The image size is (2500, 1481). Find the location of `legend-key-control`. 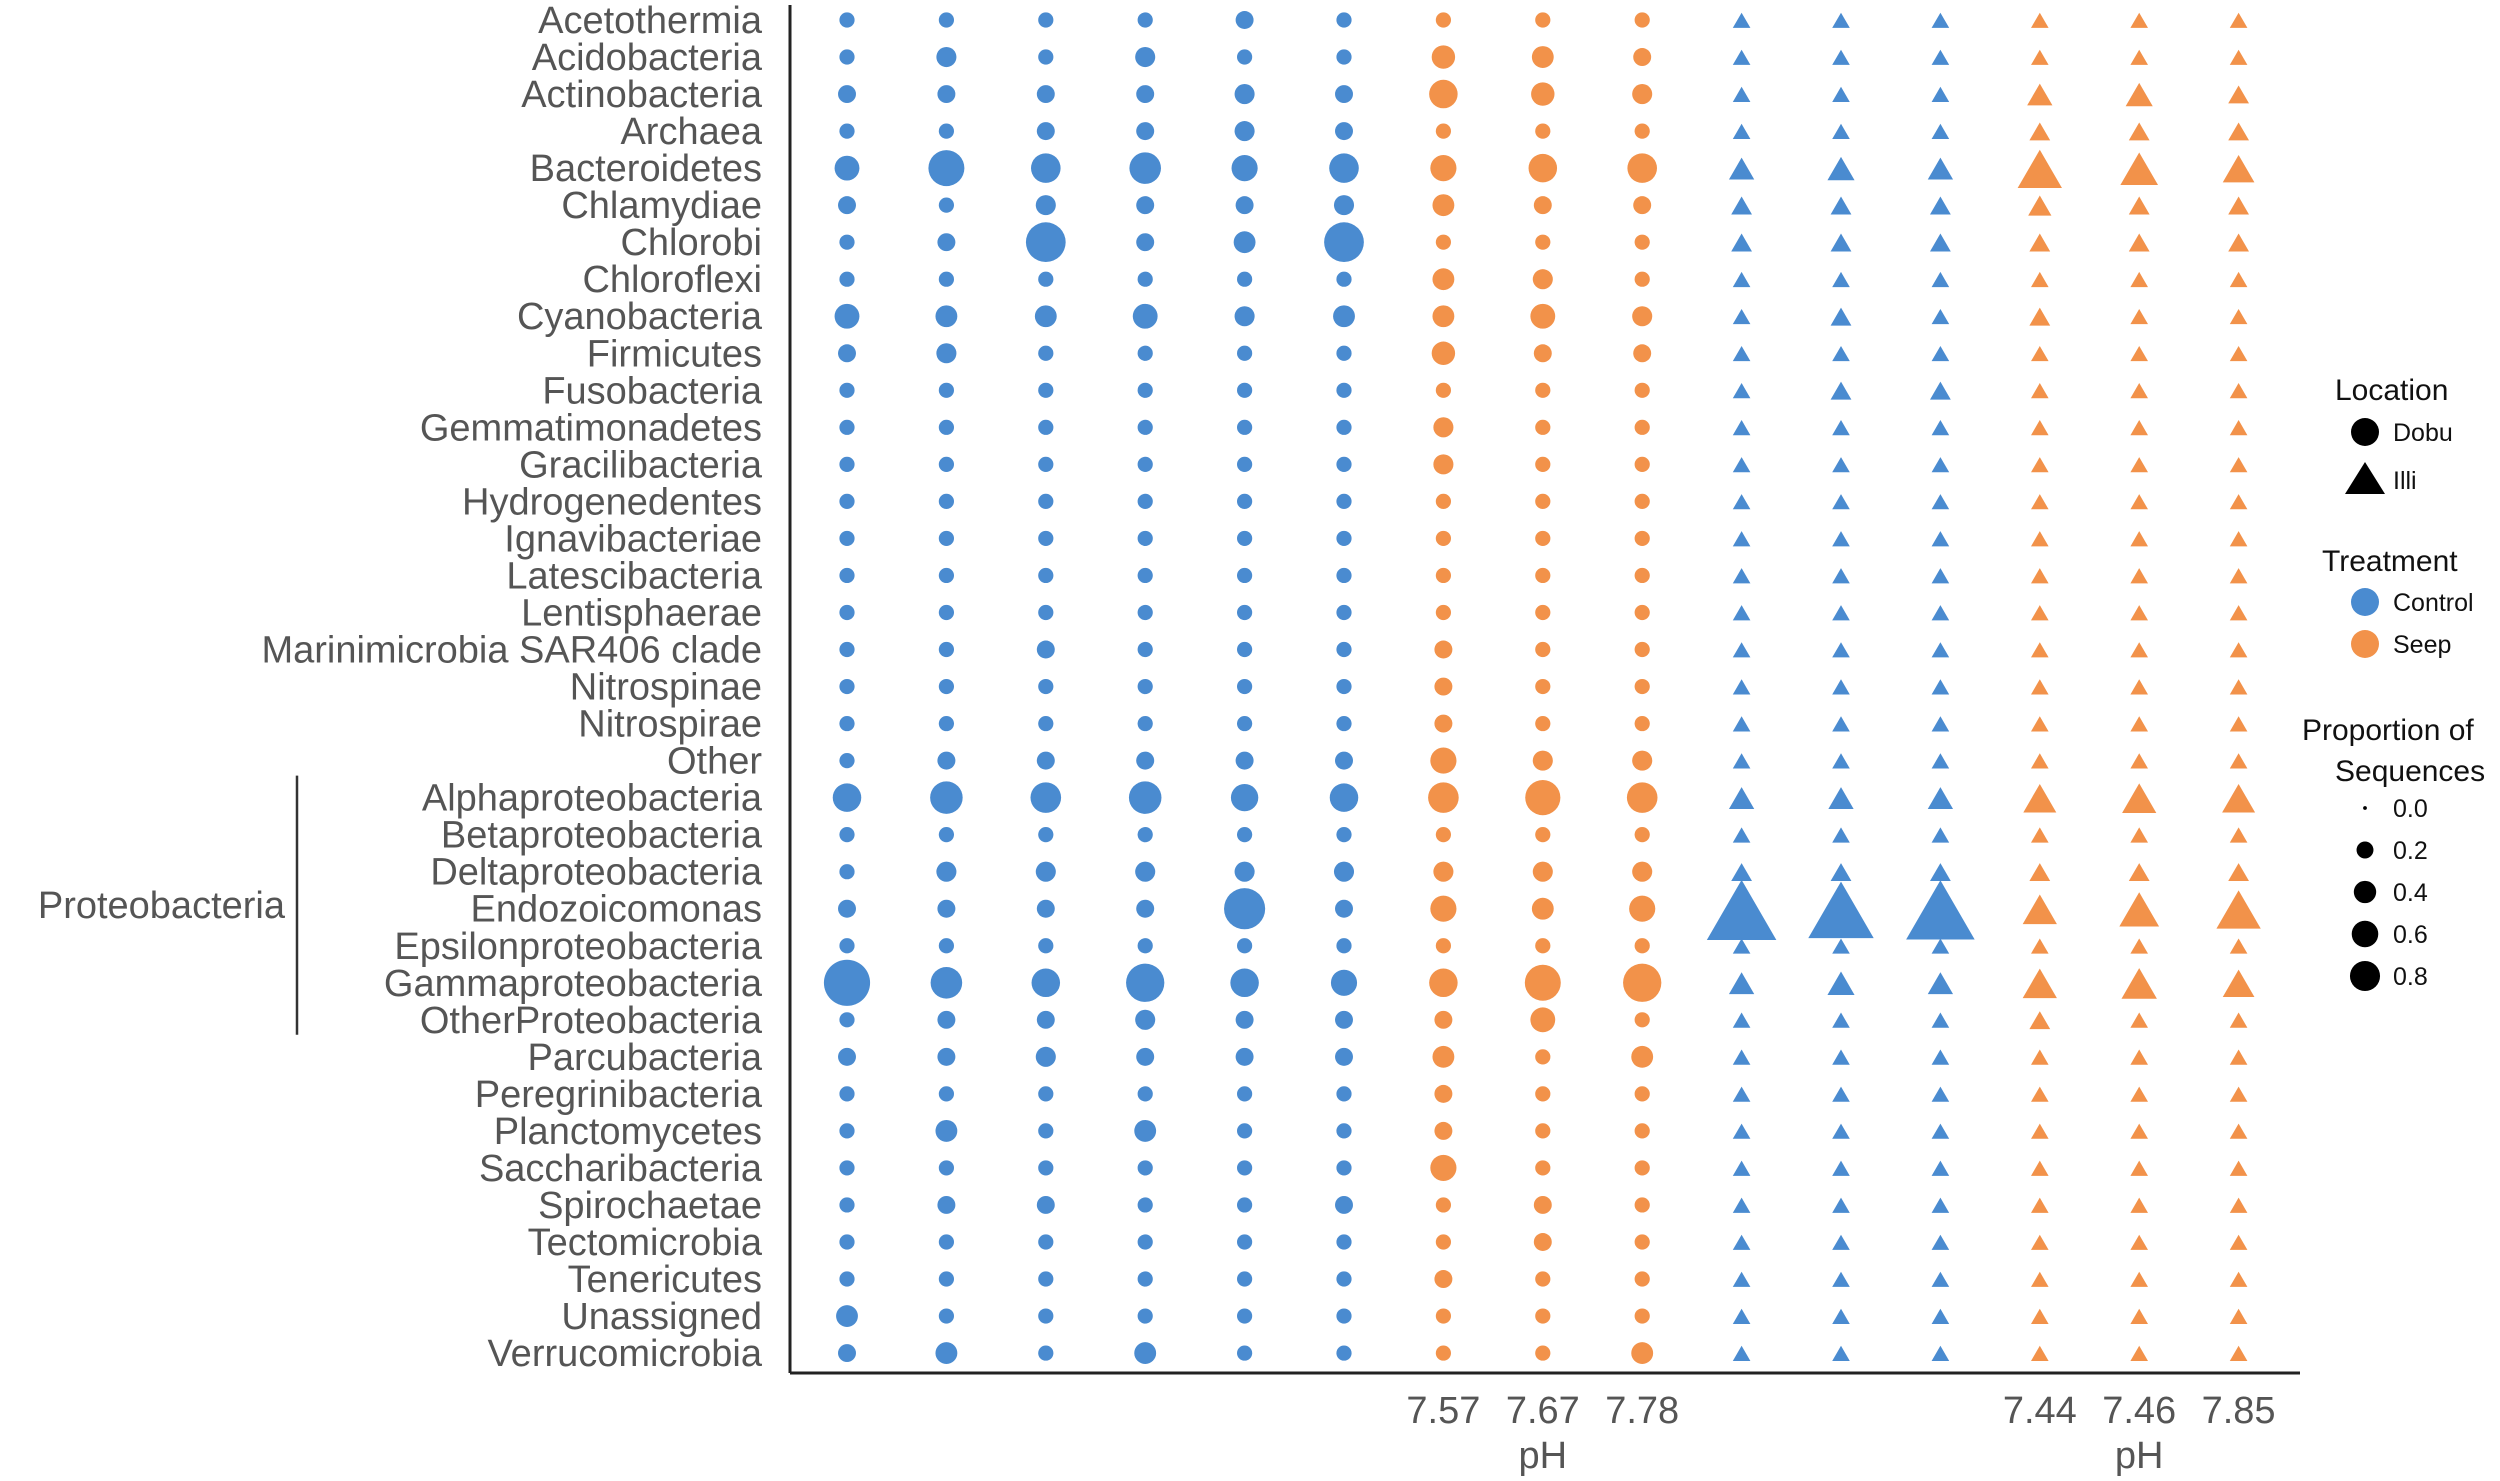

legend-key-control is located at coordinates (2365, 602).